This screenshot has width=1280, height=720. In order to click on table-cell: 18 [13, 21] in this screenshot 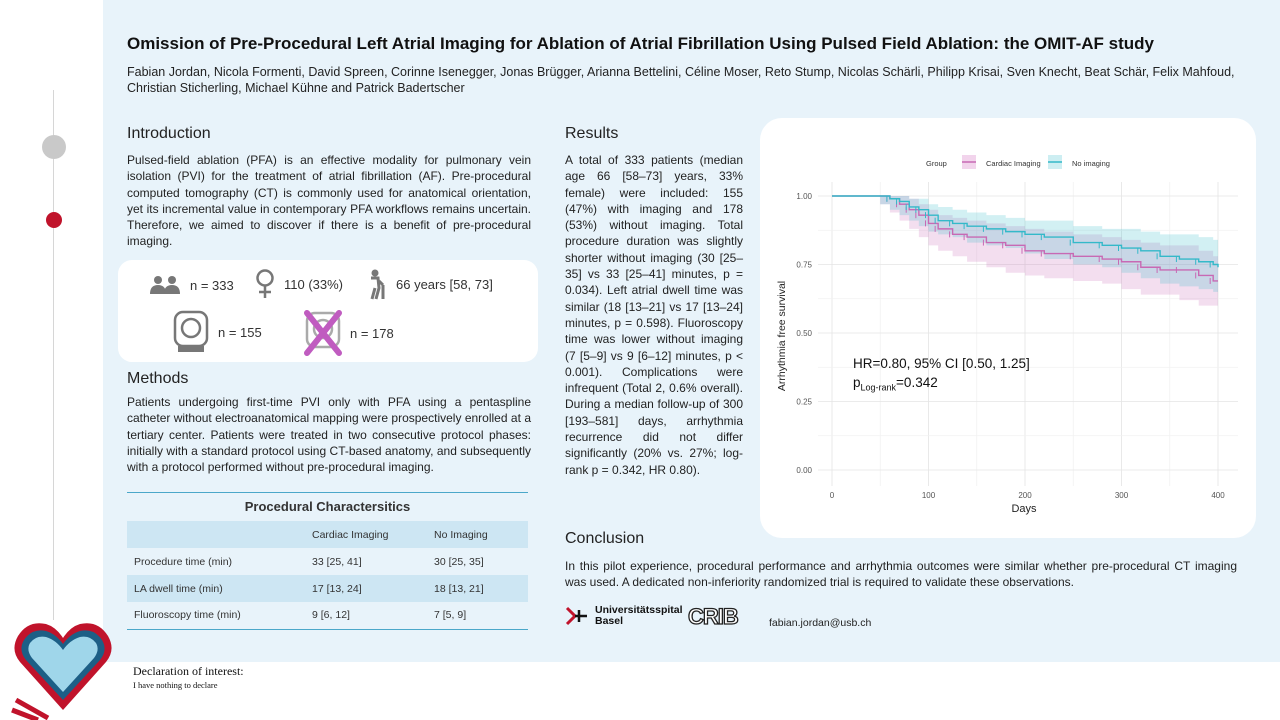, I will do `click(477, 588)`.